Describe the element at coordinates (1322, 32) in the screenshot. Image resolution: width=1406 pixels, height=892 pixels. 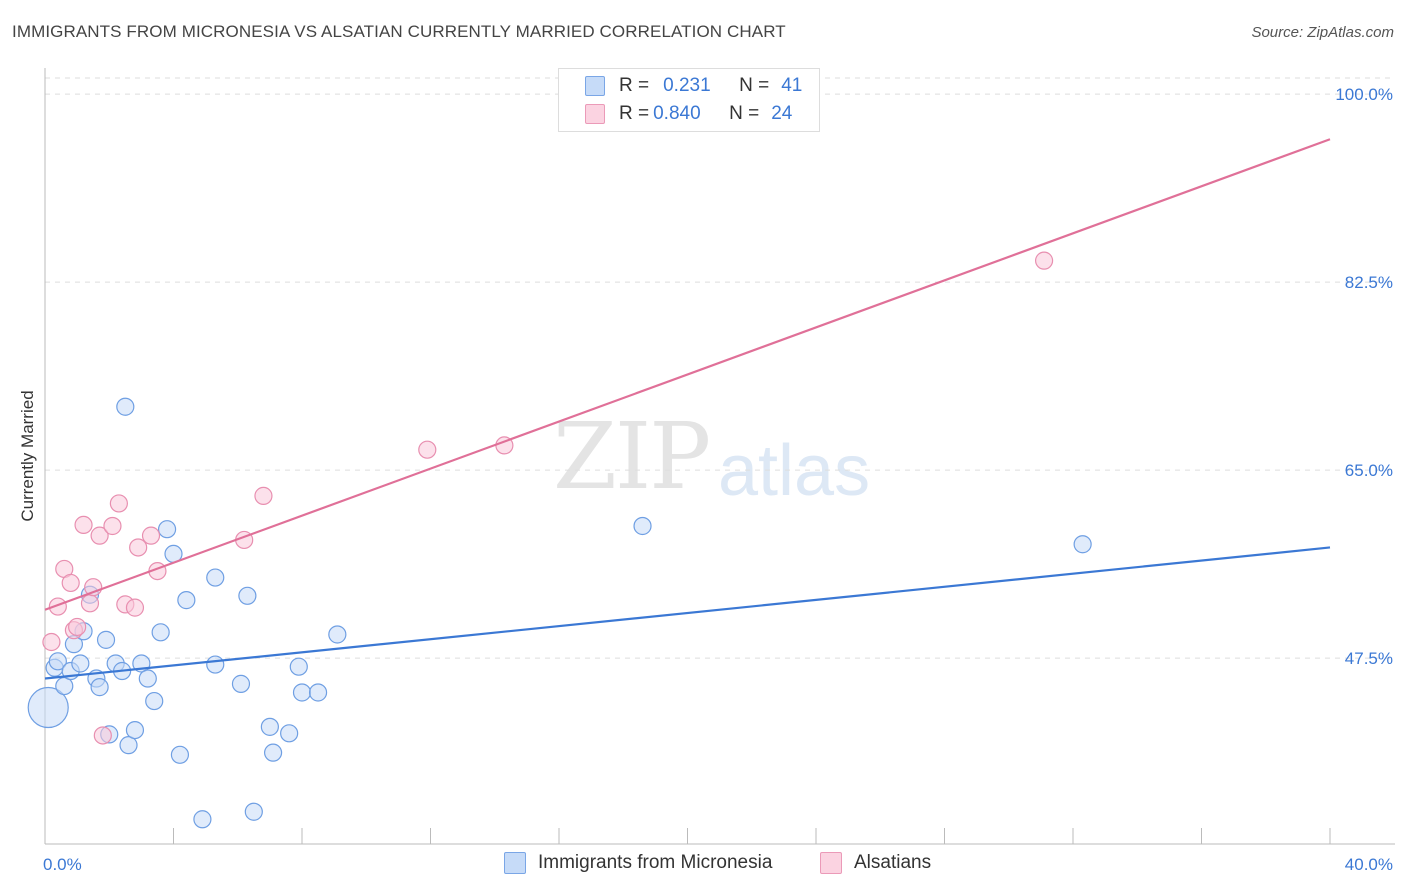
I see `source-label: Source: ZipAtlas.com` at that location.